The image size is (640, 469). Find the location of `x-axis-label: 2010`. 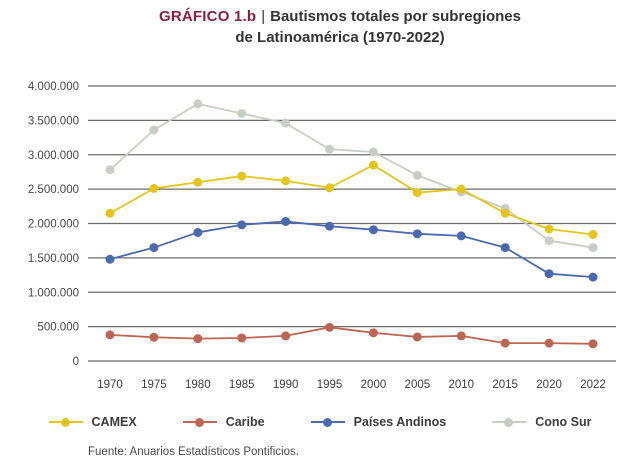

x-axis-label: 2010 is located at coordinates (461, 385).